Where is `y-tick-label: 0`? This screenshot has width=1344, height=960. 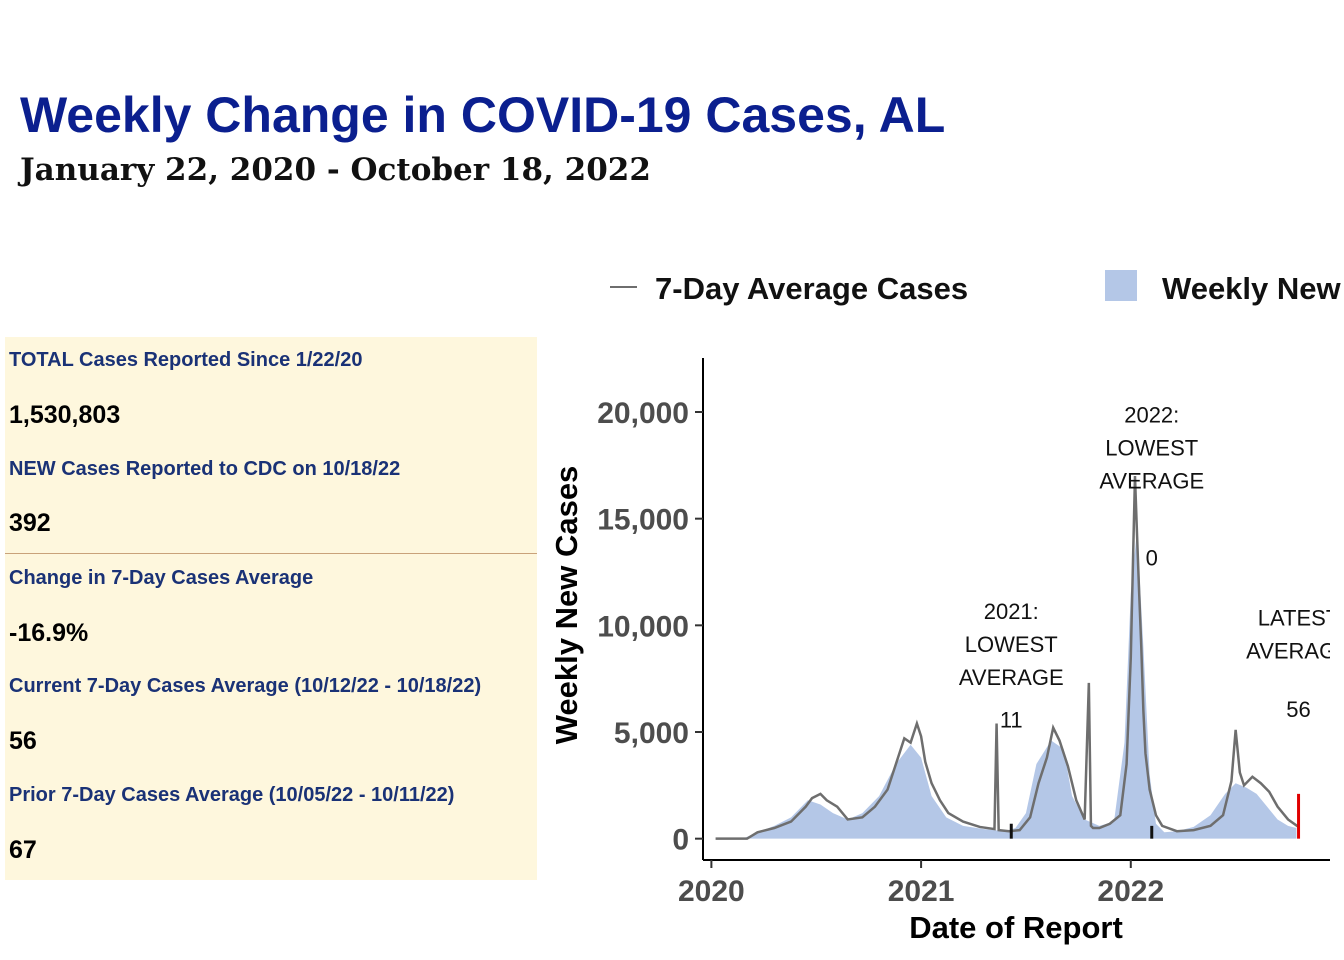
y-tick-label: 0 is located at coordinates (680, 840).